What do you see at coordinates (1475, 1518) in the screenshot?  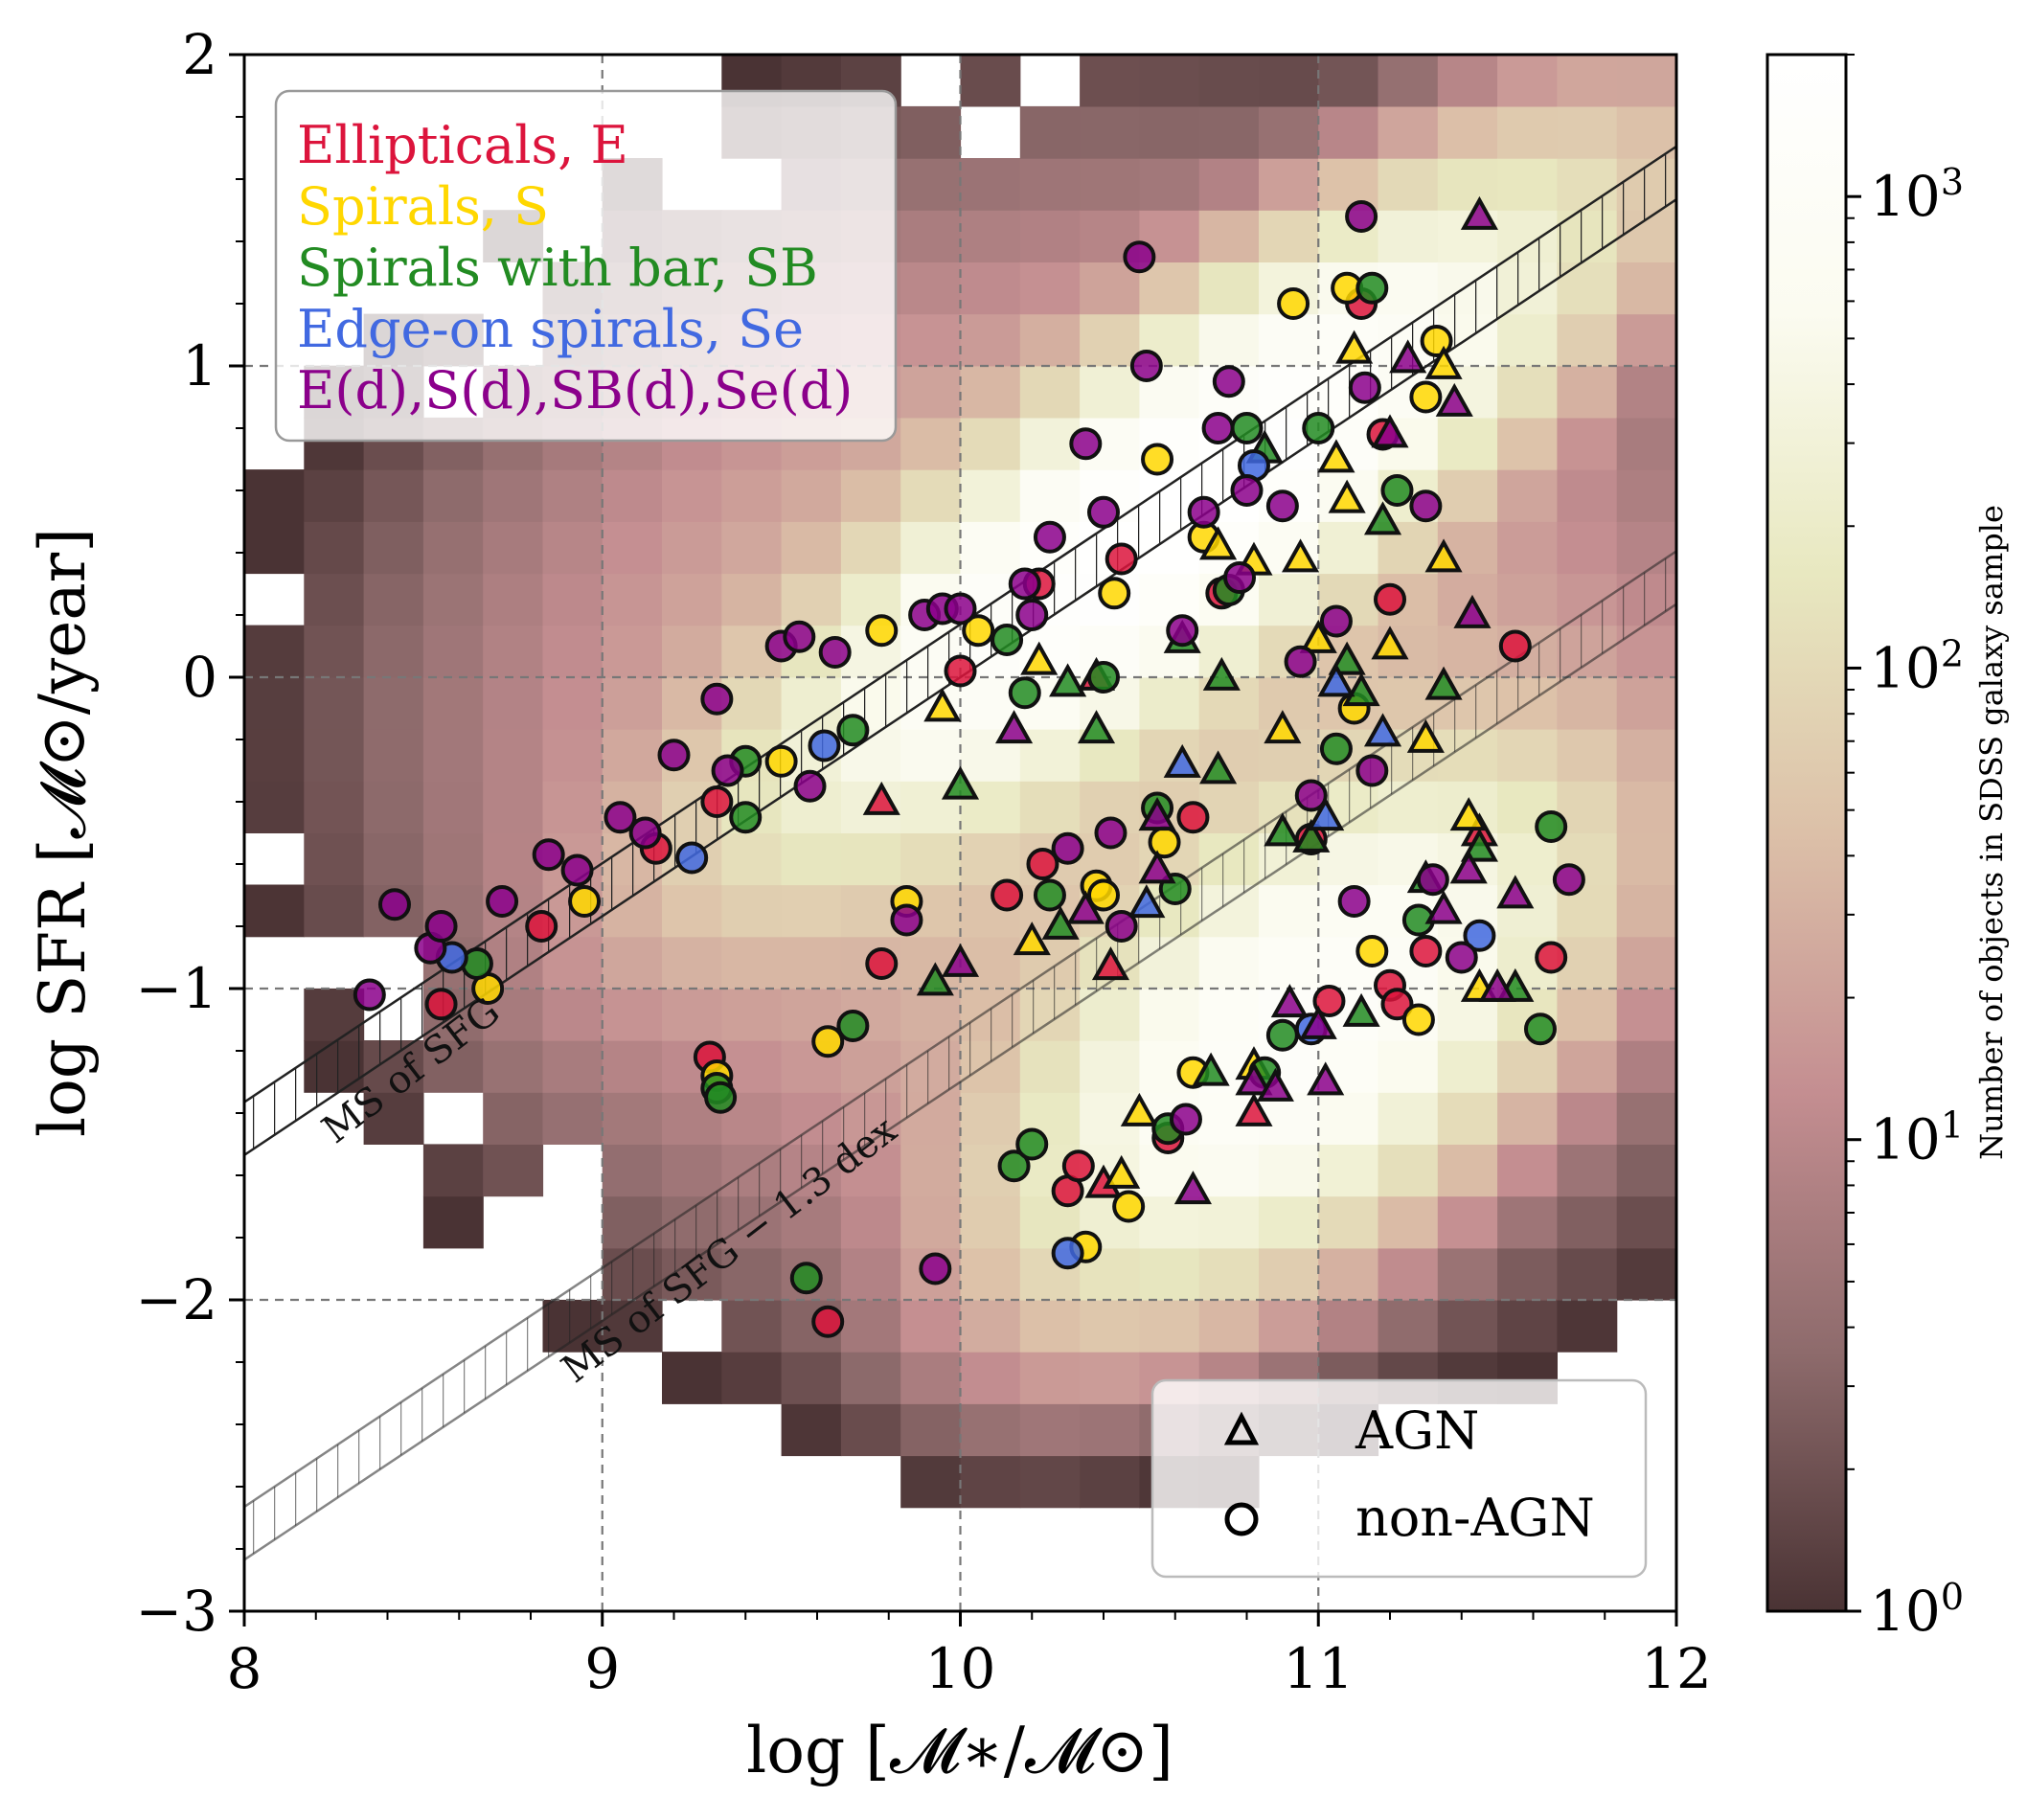 I see `legend-entry-non-agn: non-AGN` at bounding box center [1475, 1518].